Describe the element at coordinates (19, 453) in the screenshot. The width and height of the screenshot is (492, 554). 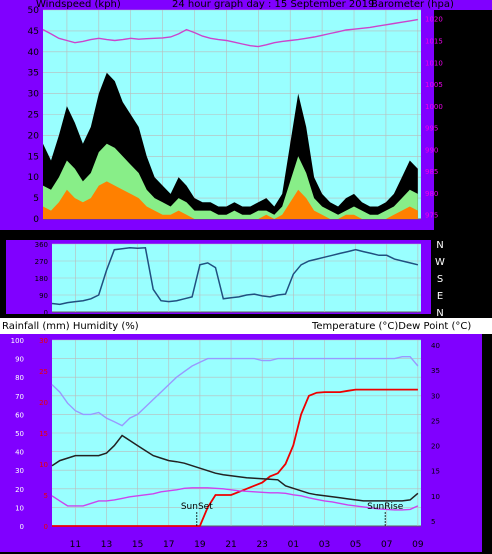
I see `humidity-tick-label: 40` at that location.